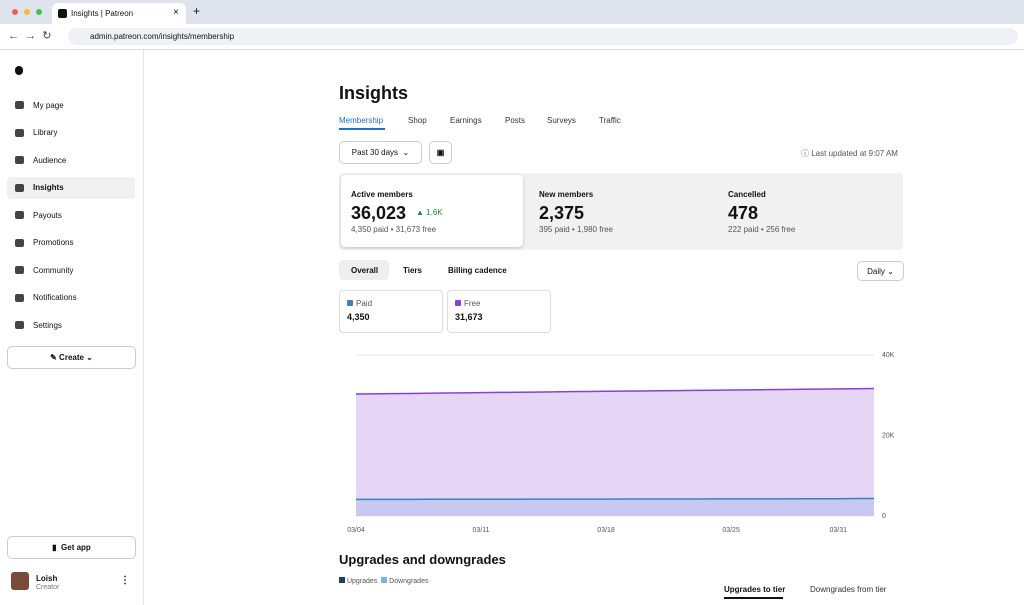 The height and width of the screenshot is (605, 1024). I want to click on stat-detail: 4,350 paid • 31,673 free, so click(394, 229).